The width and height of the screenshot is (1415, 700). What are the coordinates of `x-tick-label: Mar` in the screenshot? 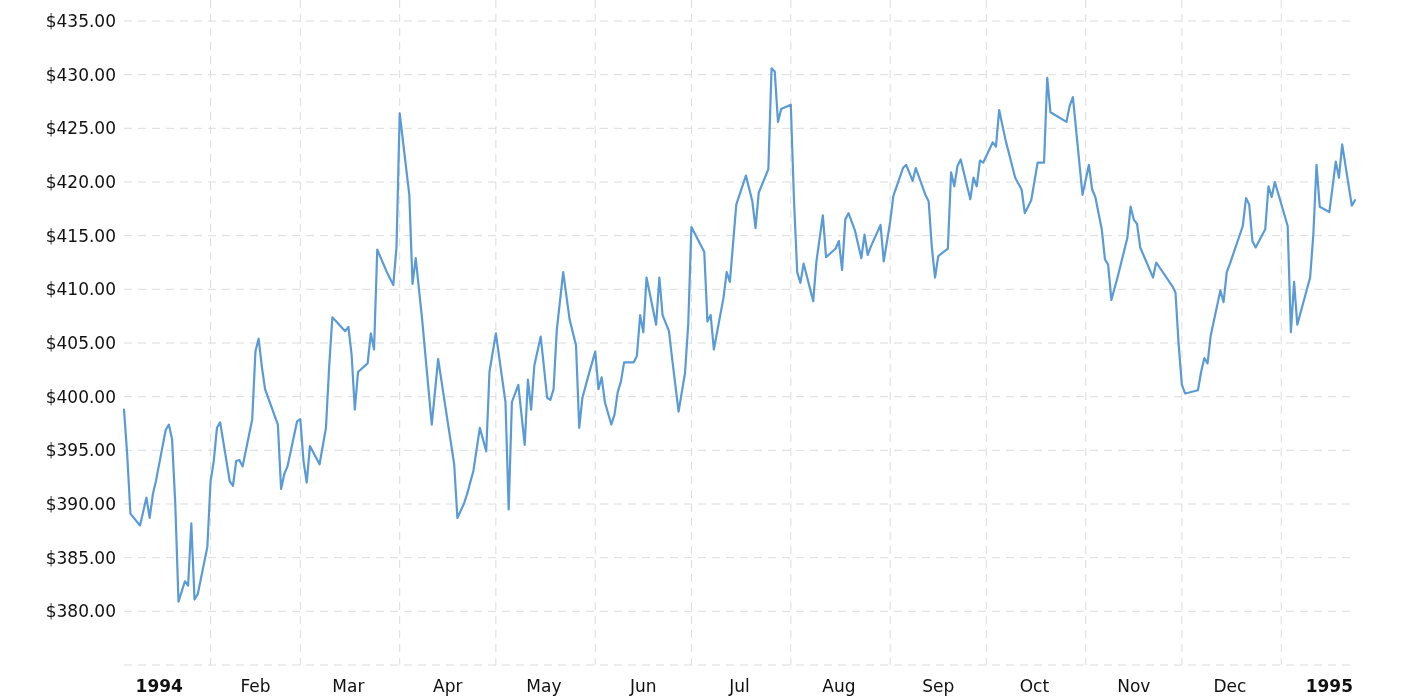 It's located at (348, 686).